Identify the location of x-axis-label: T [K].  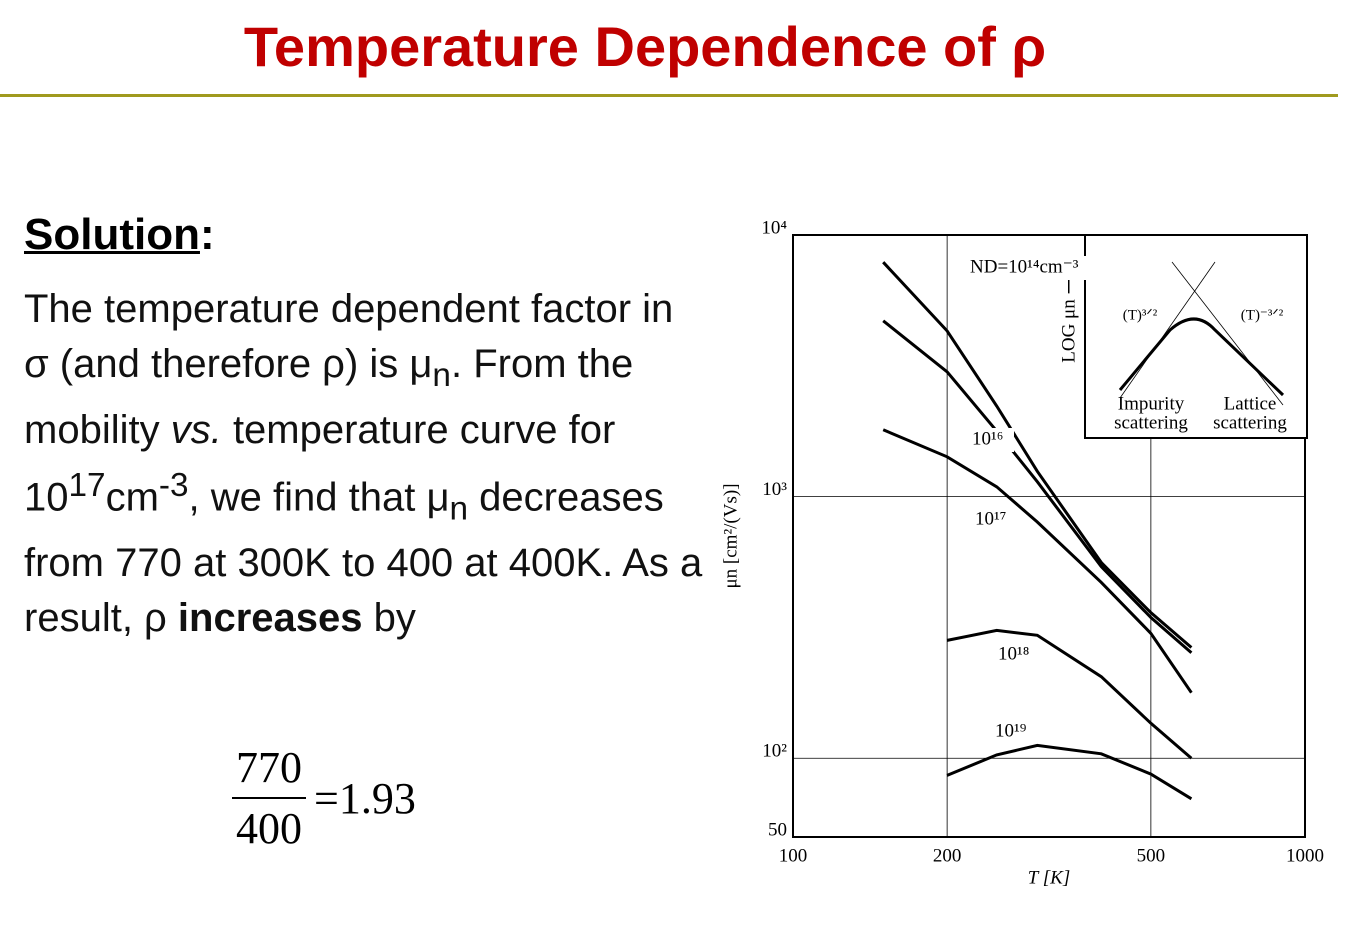
(1049, 877).